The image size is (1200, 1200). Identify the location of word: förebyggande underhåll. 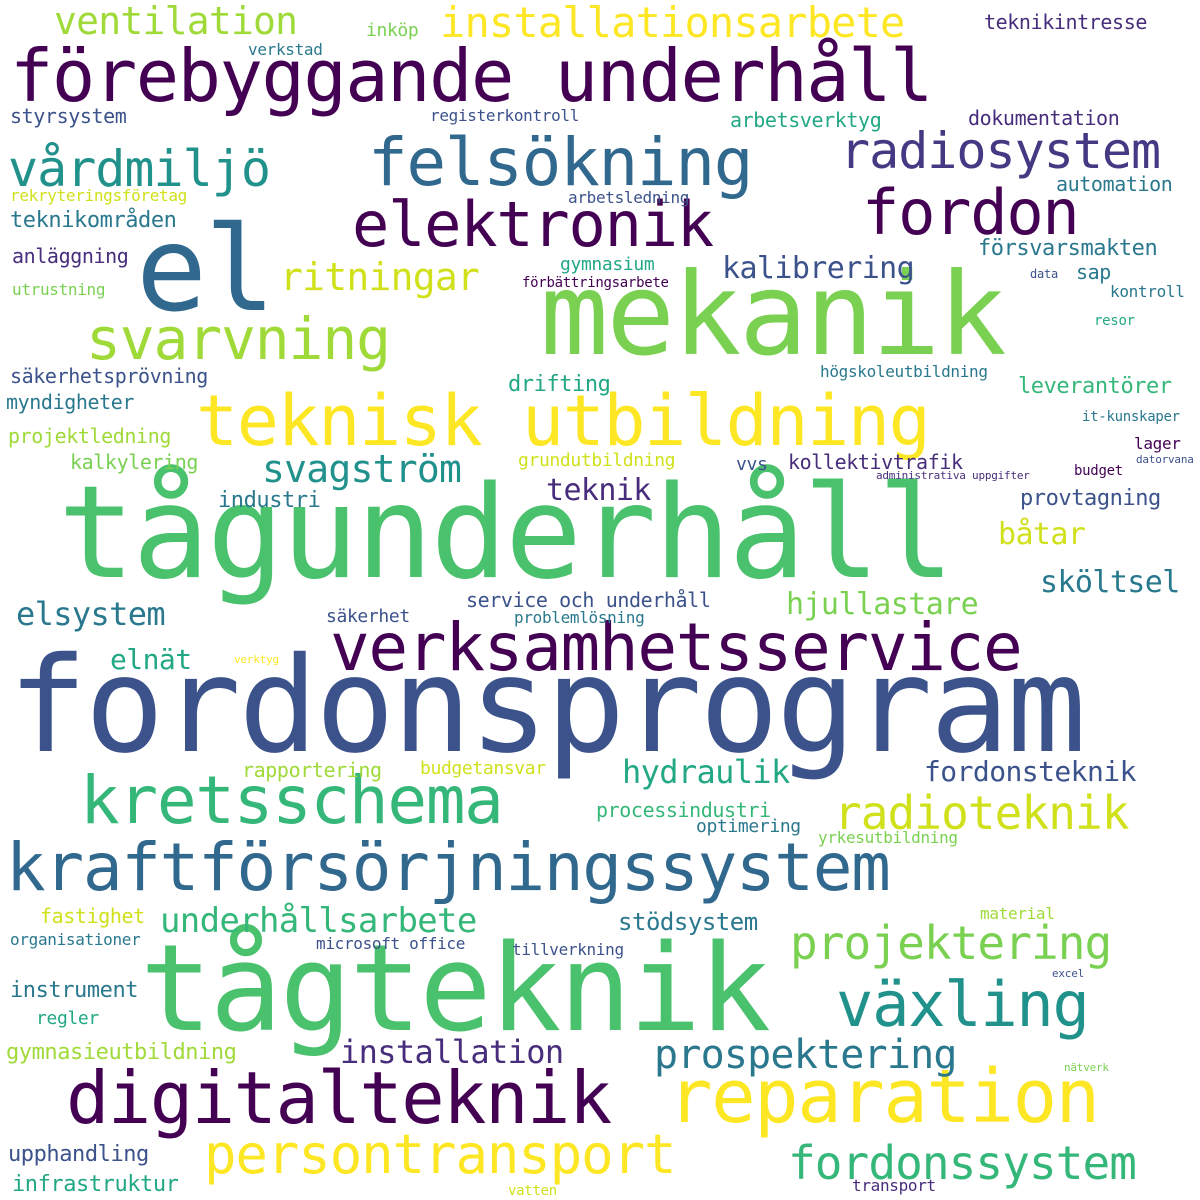
(471, 76).